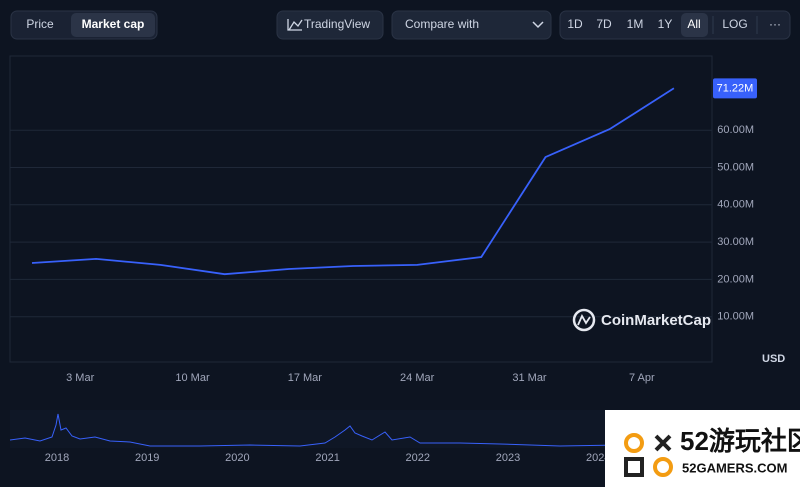  Describe the element at coordinates (417, 378) in the screenshot. I see `x-tick-label: 24 Mar` at that location.